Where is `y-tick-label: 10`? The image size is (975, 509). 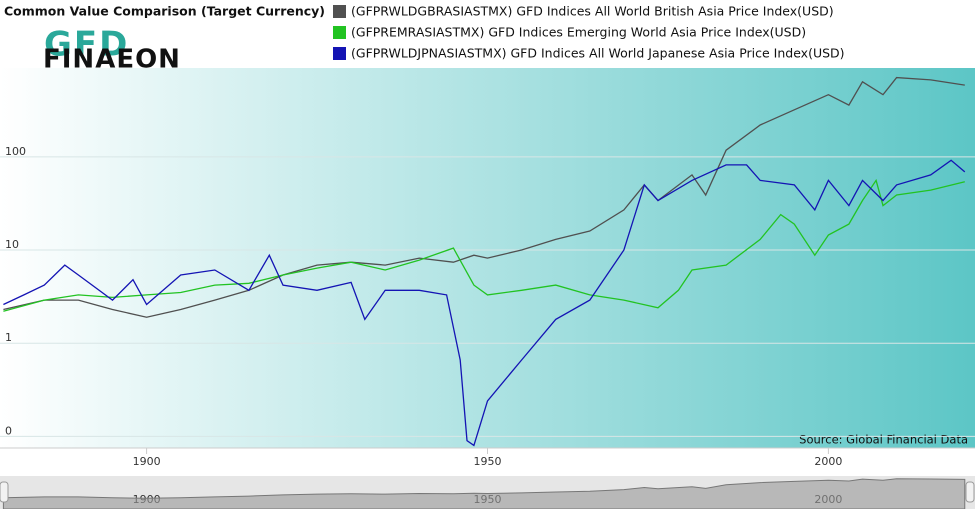
y-tick-label: 10 is located at coordinates (12, 244).